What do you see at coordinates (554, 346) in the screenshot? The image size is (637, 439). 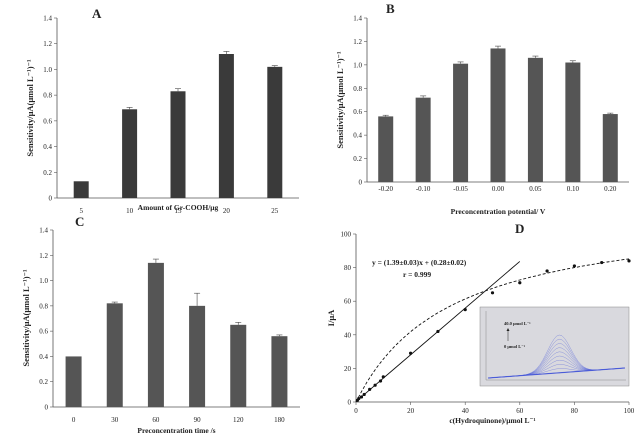 I see `inset-voltammogram: 40.0 μmol L⁻¹ 0 μmol L⁻¹` at bounding box center [554, 346].